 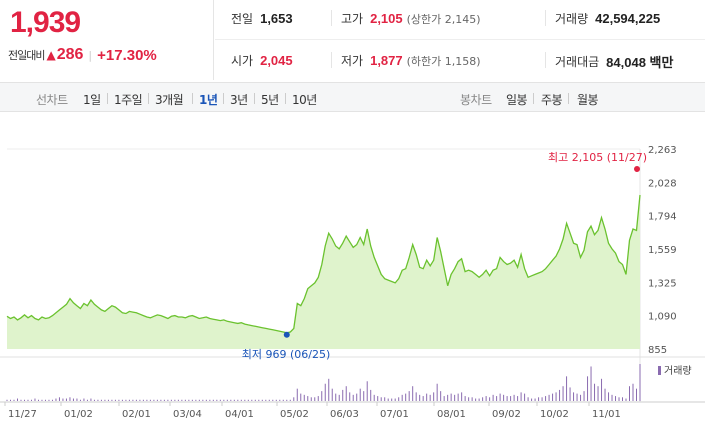 I want to click on stat-value: 1,877, so click(x=386, y=60).